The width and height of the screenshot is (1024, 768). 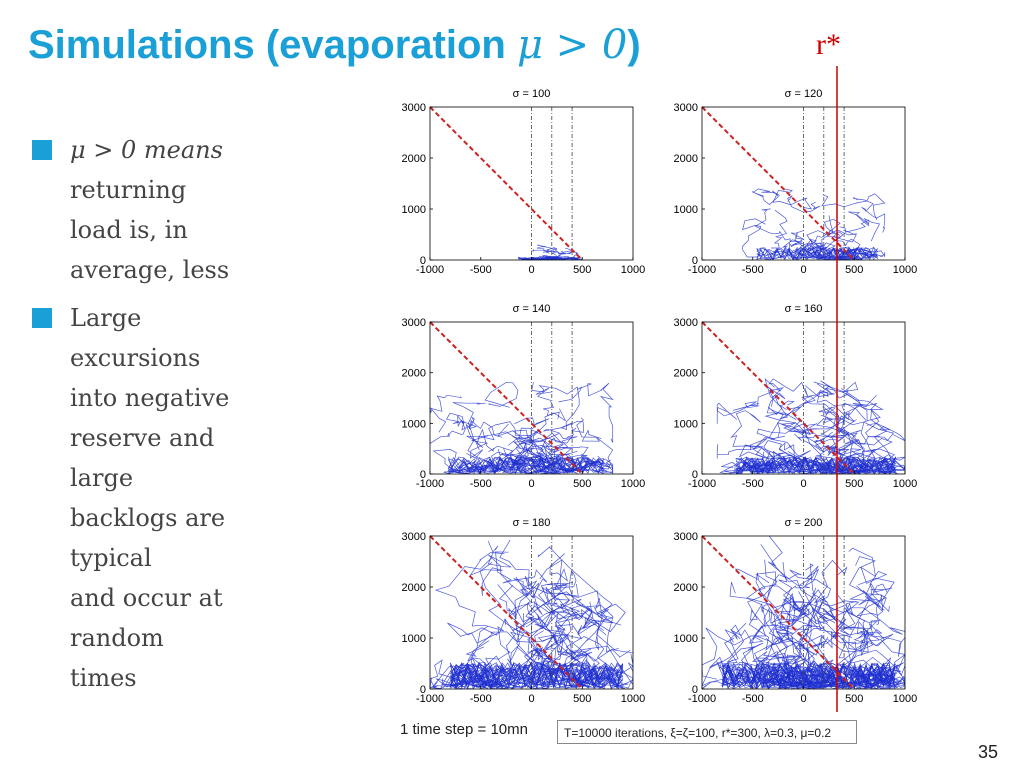 What do you see at coordinates (128, 190) in the screenshot?
I see `bullet-line: returning` at bounding box center [128, 190].